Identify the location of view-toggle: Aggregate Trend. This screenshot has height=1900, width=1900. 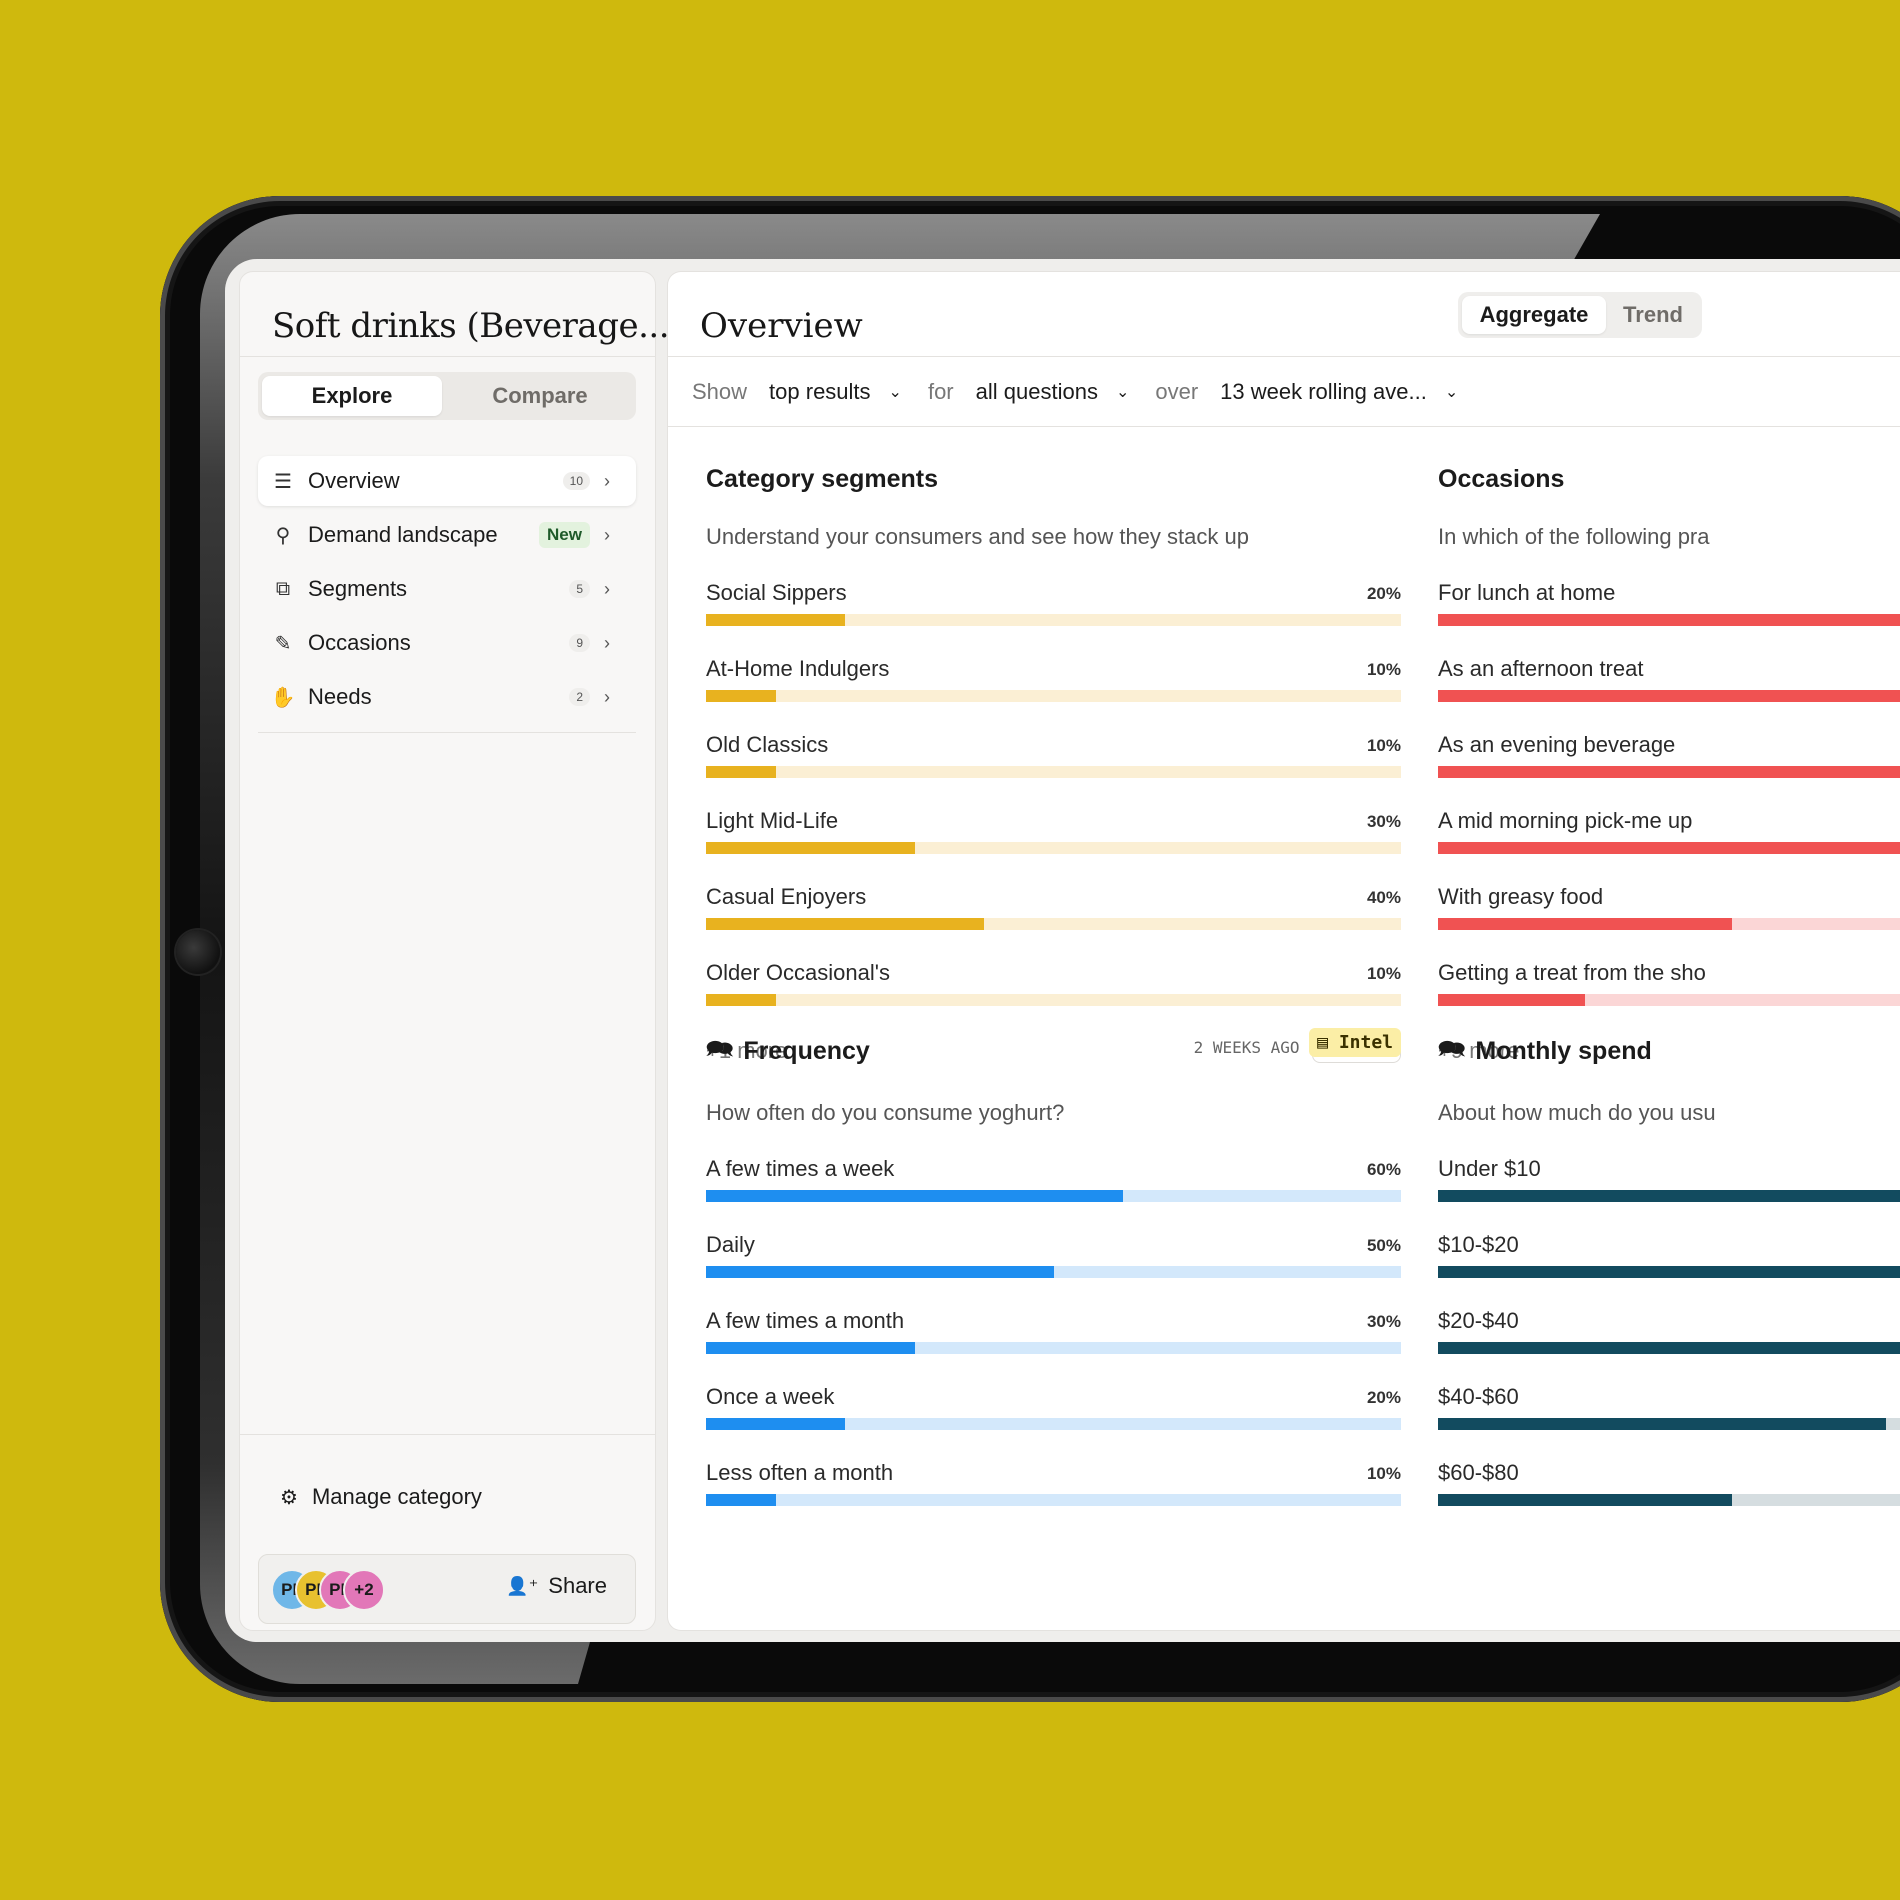
(1580, 315).